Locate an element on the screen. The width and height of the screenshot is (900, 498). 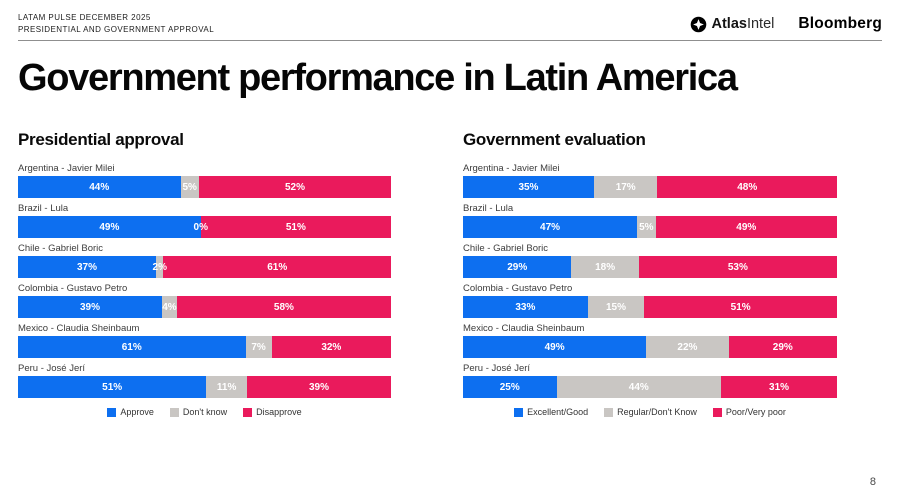
bar-segment-don-t-know: 7% is located at coordinates (258, 347).